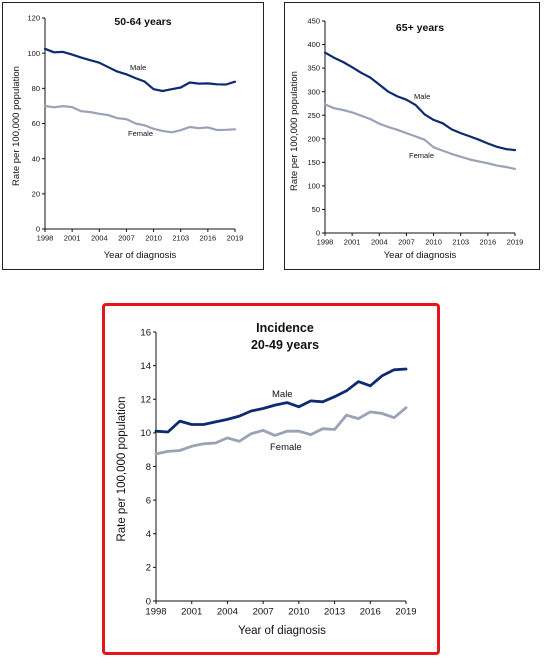 The width and height of the screenshot is (545, 657). I want to click on y-tick-label: 10, so click(145, 433).